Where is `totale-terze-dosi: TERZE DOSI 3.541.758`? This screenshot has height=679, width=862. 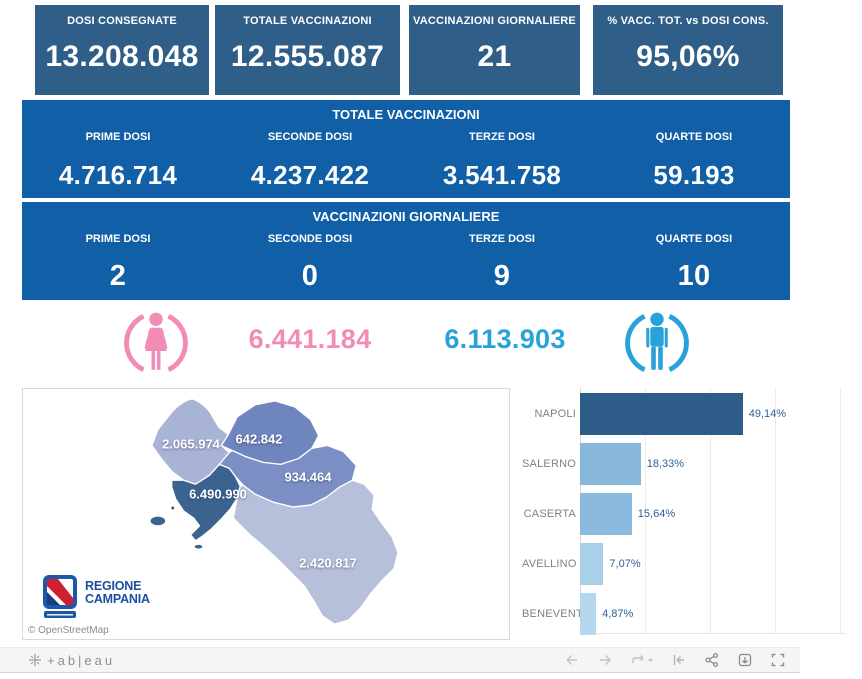 totale-terze-dosi: TERZE DOSI 3.541.758 is located at coordinates (502, 161).